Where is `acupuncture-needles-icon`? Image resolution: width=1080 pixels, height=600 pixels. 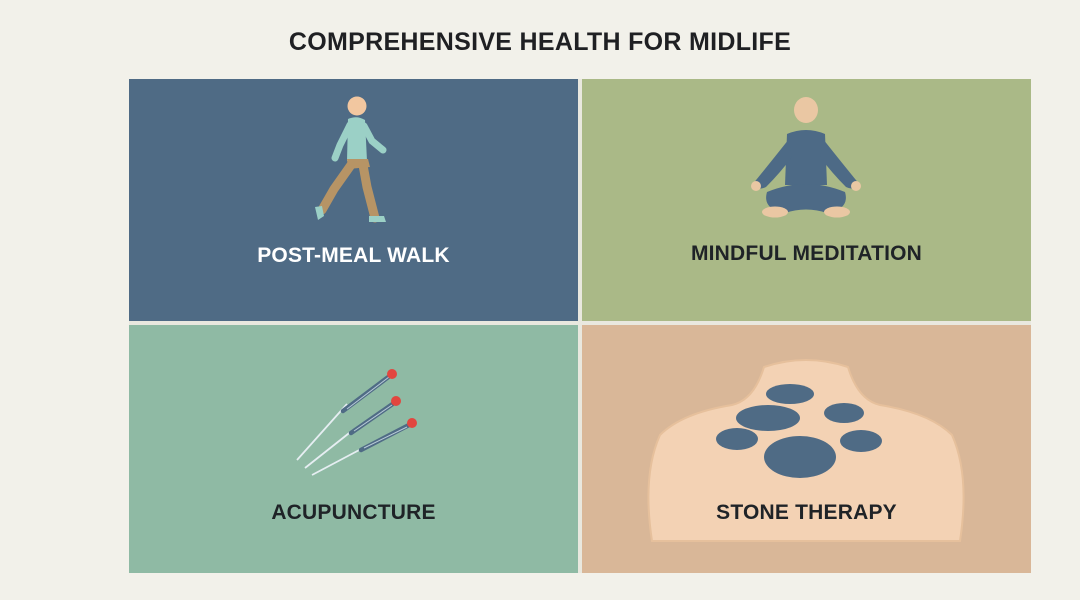
acupuncture-needles-icon is located at coordinates (356, 422).